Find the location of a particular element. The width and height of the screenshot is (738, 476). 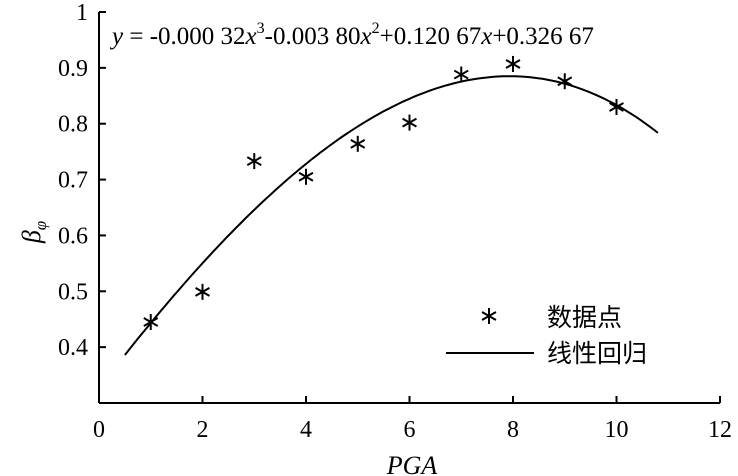

legend-marker-asterisk is located at coordinates (489, 316).